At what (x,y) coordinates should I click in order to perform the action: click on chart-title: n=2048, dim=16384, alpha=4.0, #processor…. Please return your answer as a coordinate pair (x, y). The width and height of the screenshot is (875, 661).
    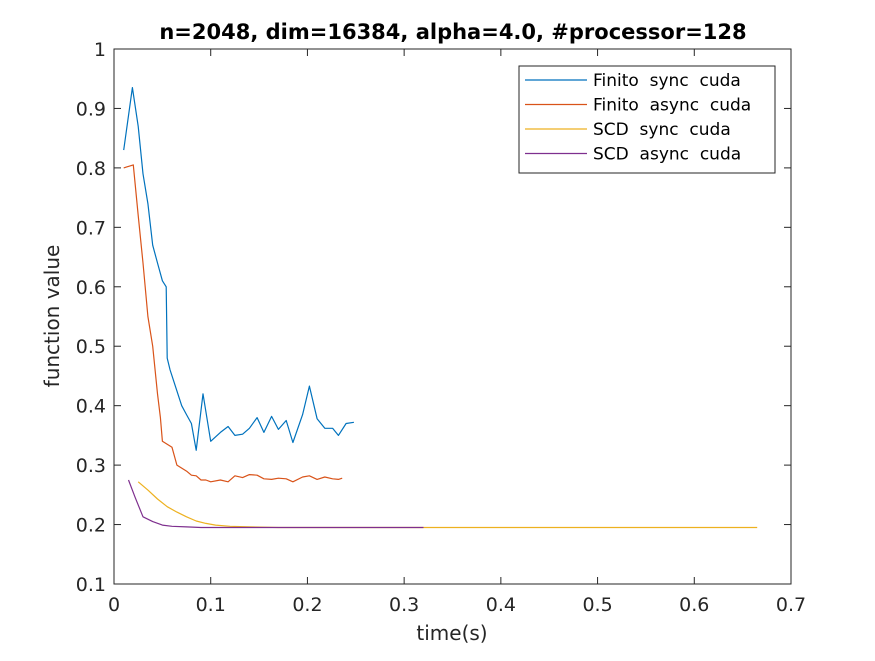
    Looking at the image, I should click on (452, 32).